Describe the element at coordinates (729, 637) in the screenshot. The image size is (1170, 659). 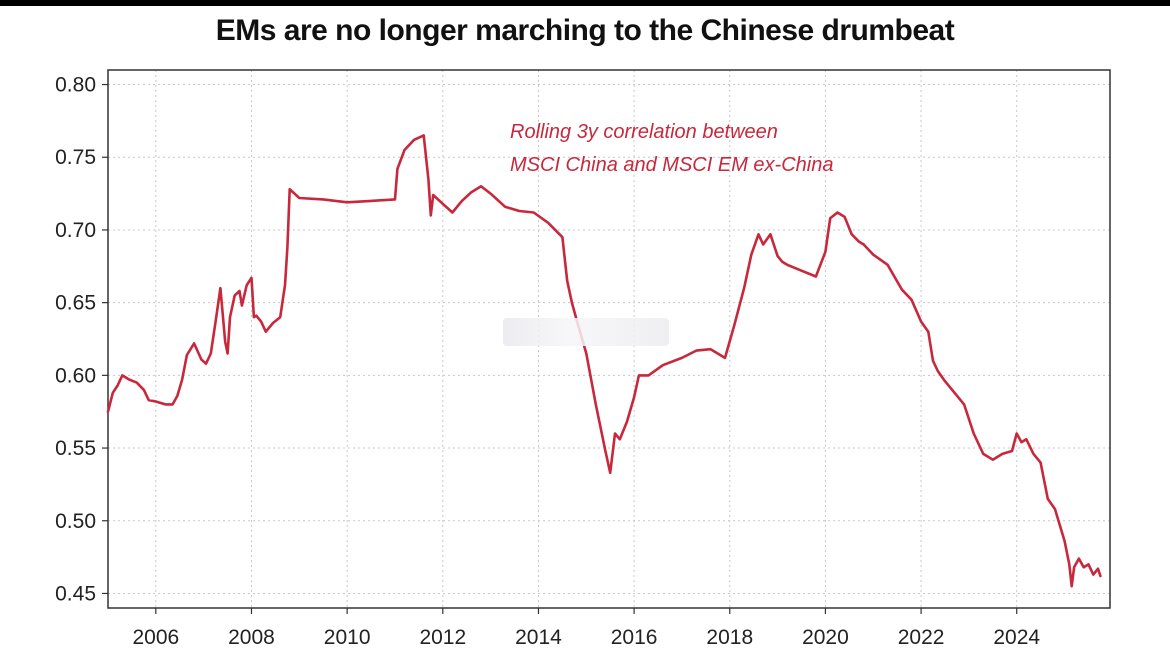
I see `x-tick-label: 2018` at that location.